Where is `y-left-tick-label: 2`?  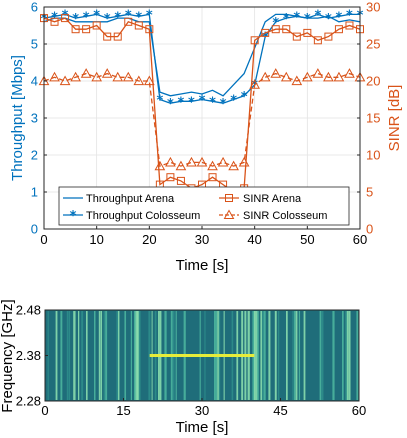
y-left-tick-label: 2 is located at coordinates (34, 155).